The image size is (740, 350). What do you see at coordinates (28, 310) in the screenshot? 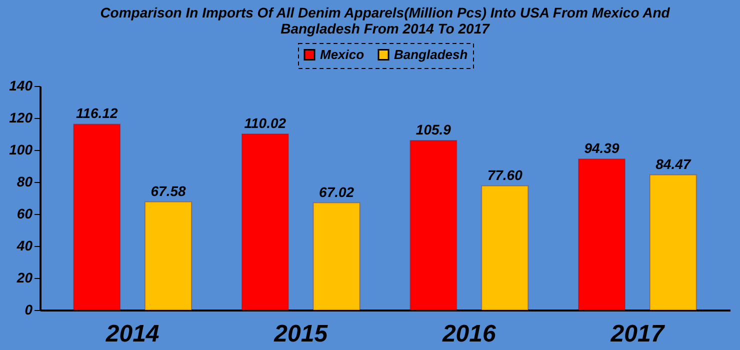
I see `y-tick-label: 0` at bounding box center [28, 310].